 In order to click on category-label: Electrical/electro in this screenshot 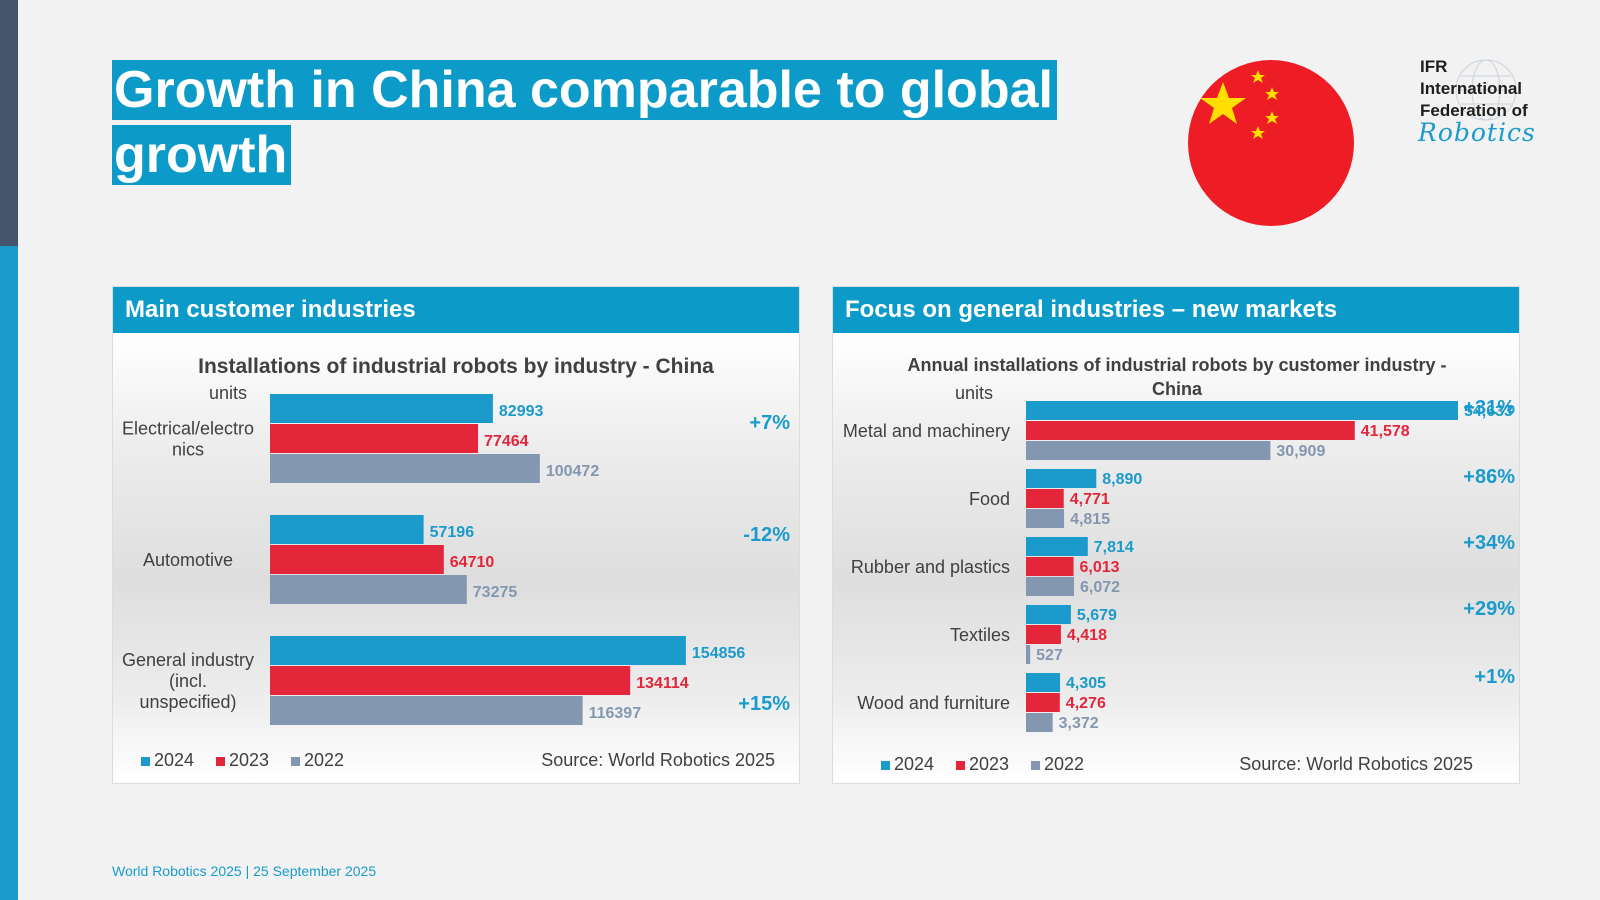, I will do `click(188, 429)`.